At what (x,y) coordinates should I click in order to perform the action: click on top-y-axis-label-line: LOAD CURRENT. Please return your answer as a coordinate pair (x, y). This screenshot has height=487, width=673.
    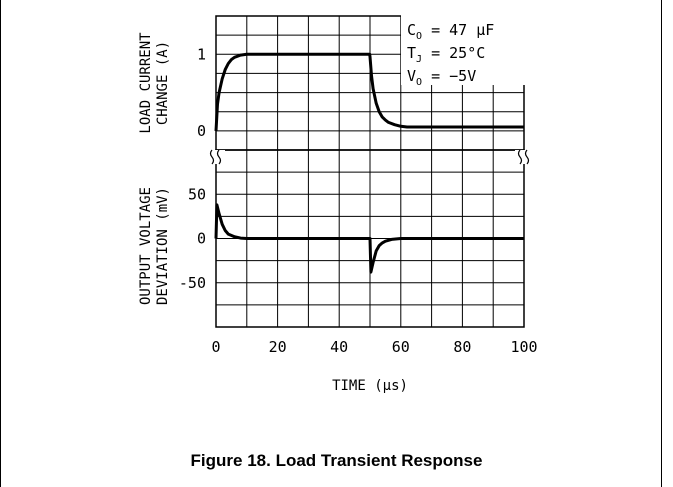
    Looking at the image, I should click on (146, 83).